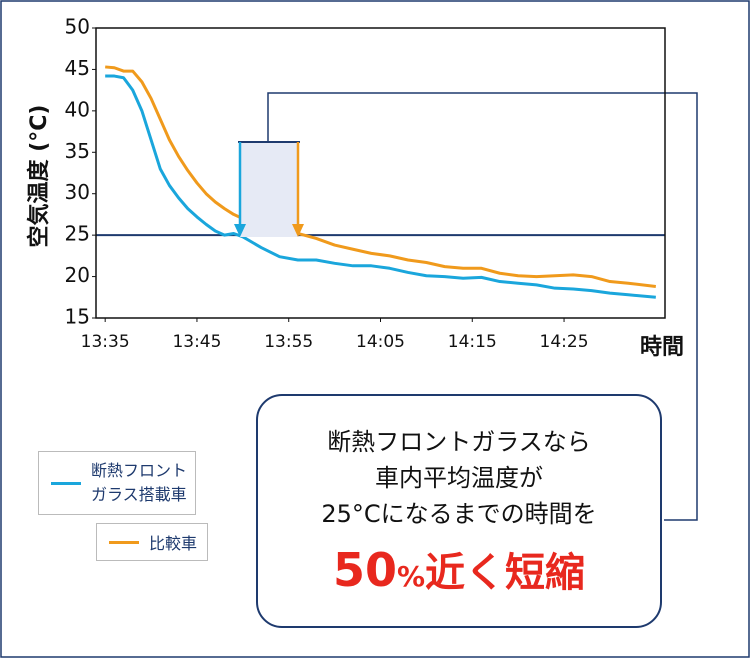  I want to click on y-tick-label: 15, so click(77, 317).